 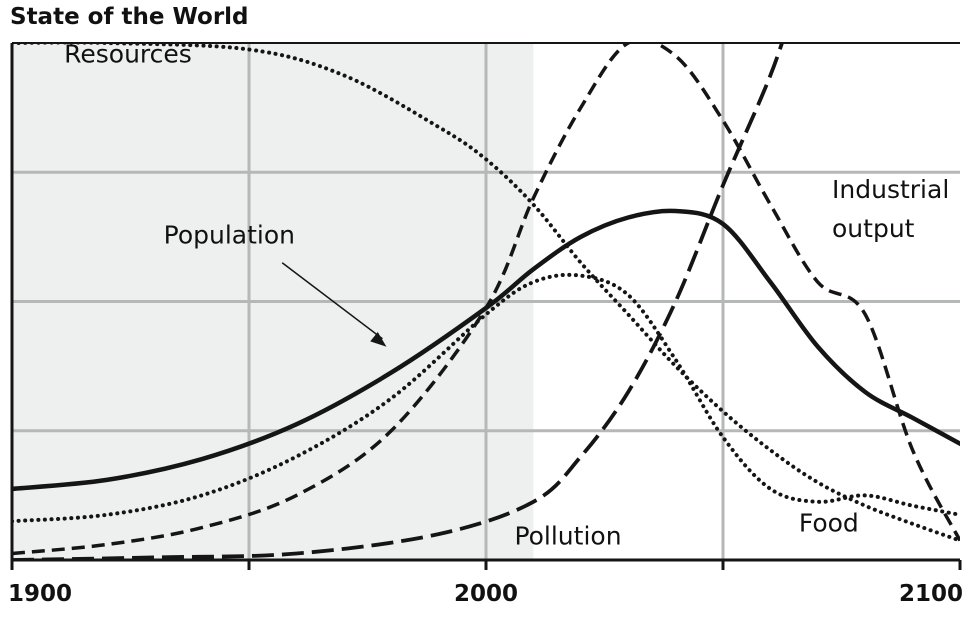 What do you see at coordinates (486, 594) in the screenshot?
I see `x-tick-label: 2000` at bounding box center [486, 594].